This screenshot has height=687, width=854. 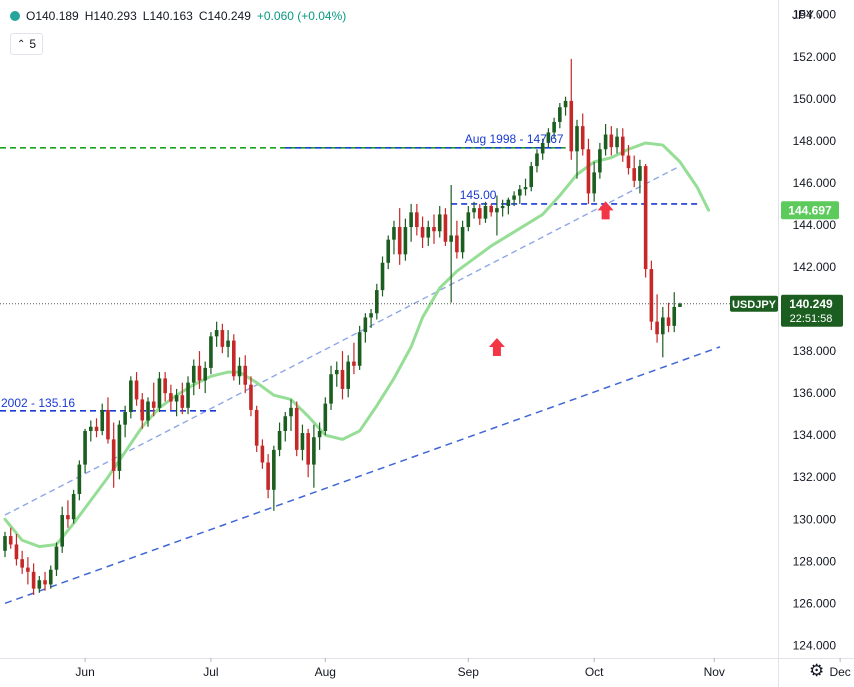 I want to click on currency-selector: JPY ∨, so click(x=808, y=15).